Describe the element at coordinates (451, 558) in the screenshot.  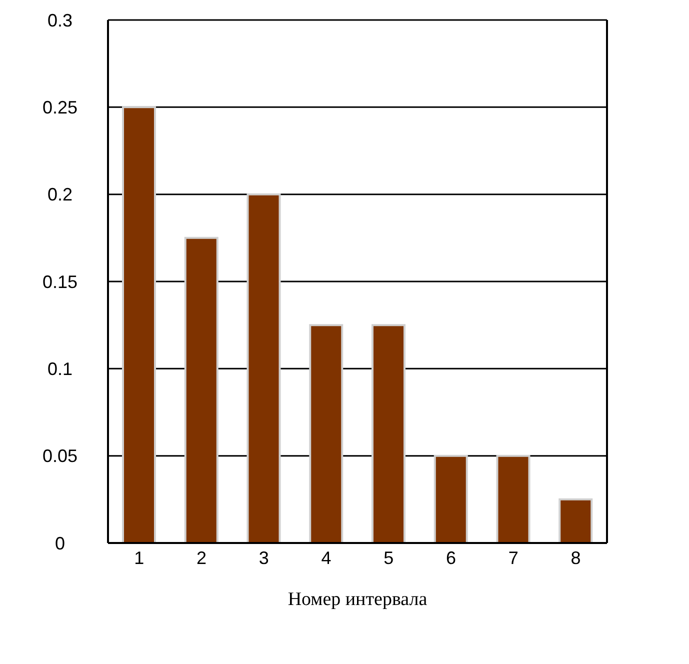
I see `x-tick-label: 6` at that location.